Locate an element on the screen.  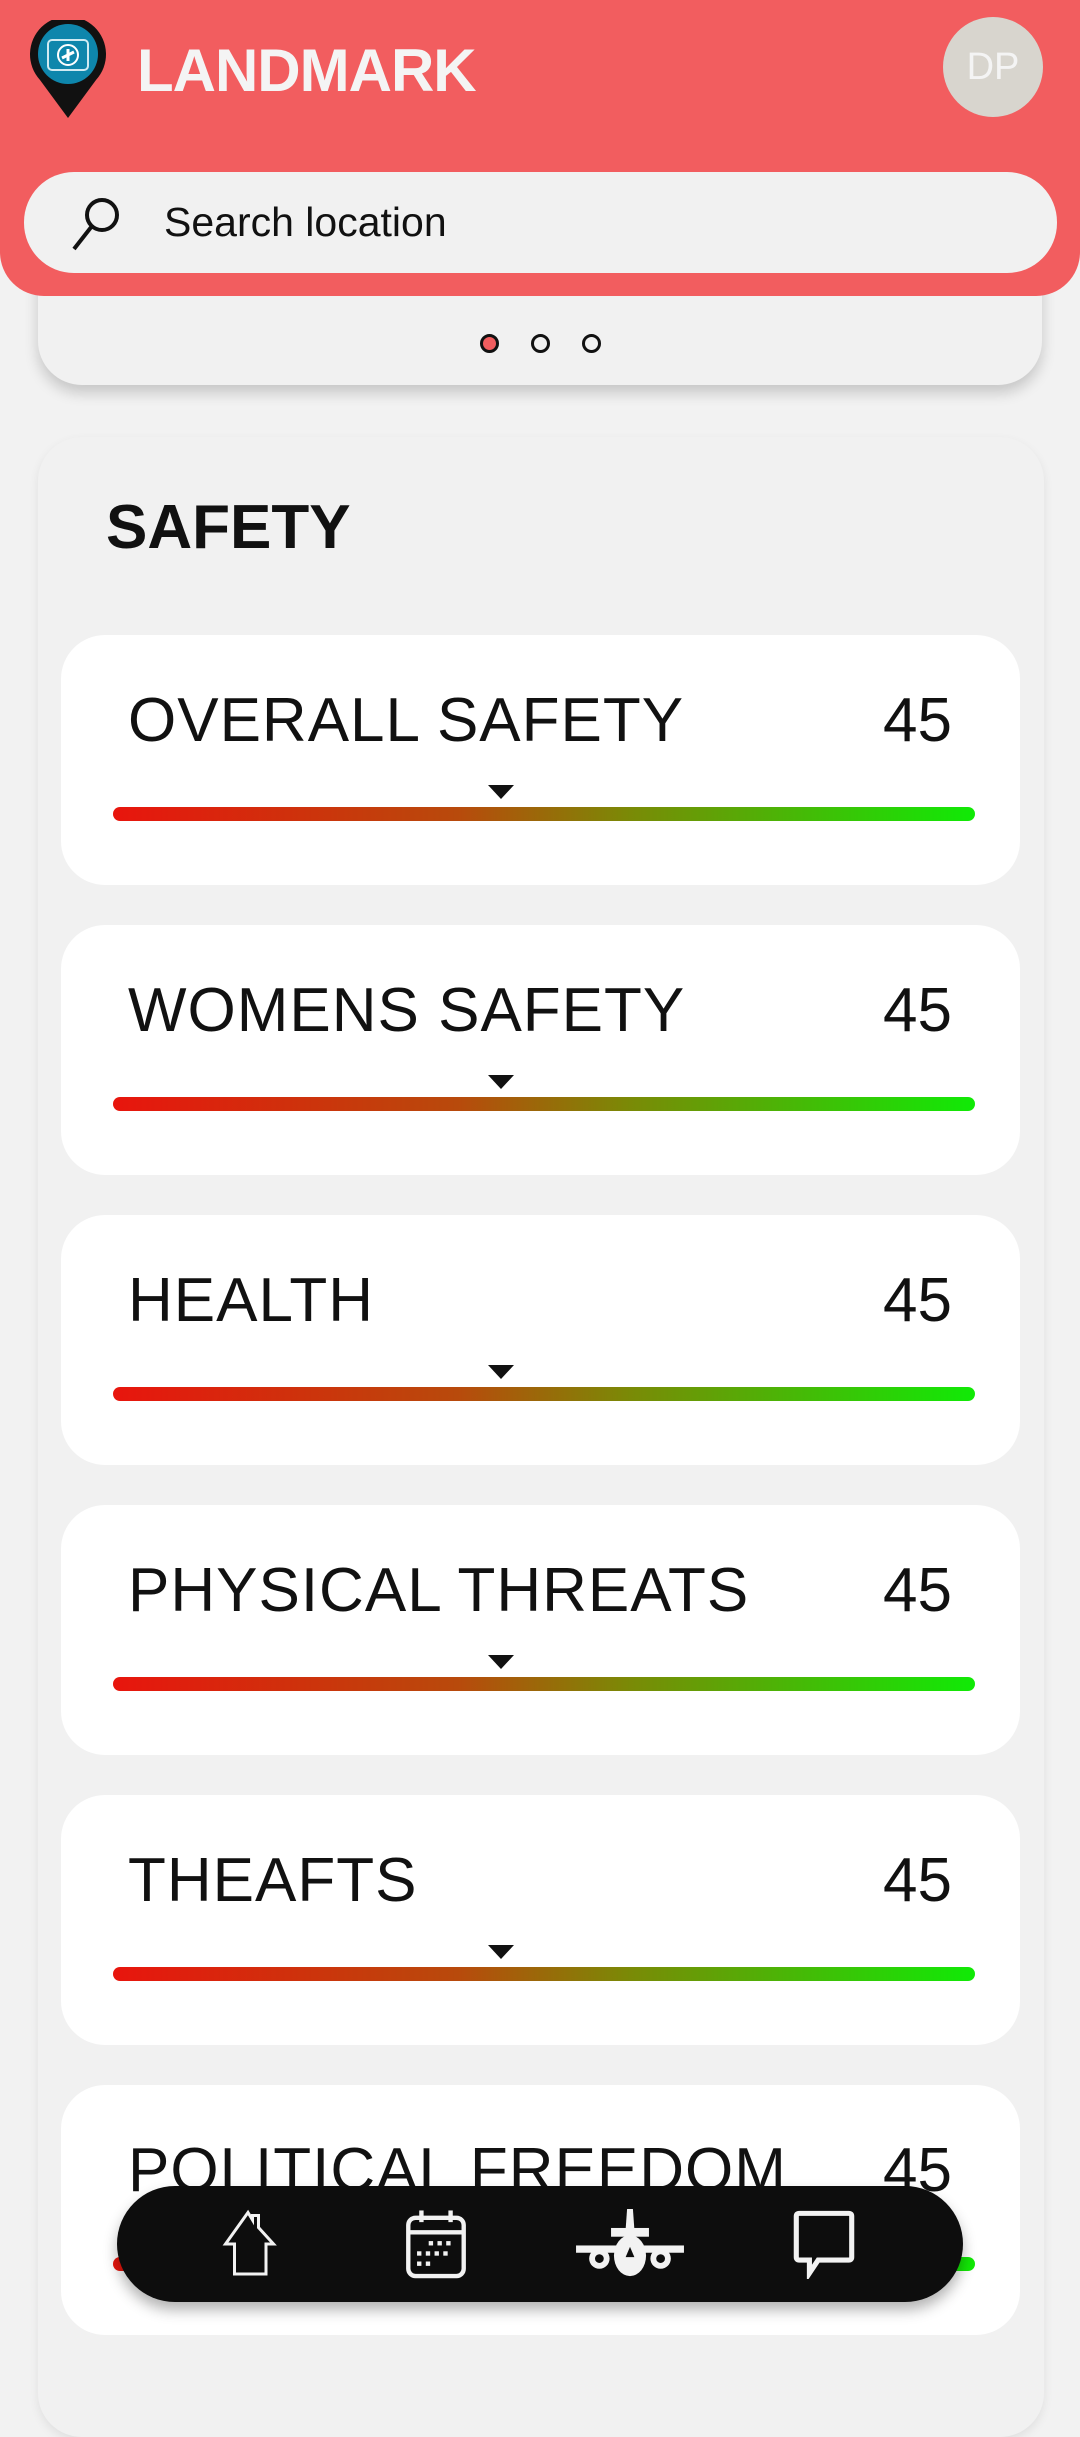
home-icon is located at coordinates (249, 2242).